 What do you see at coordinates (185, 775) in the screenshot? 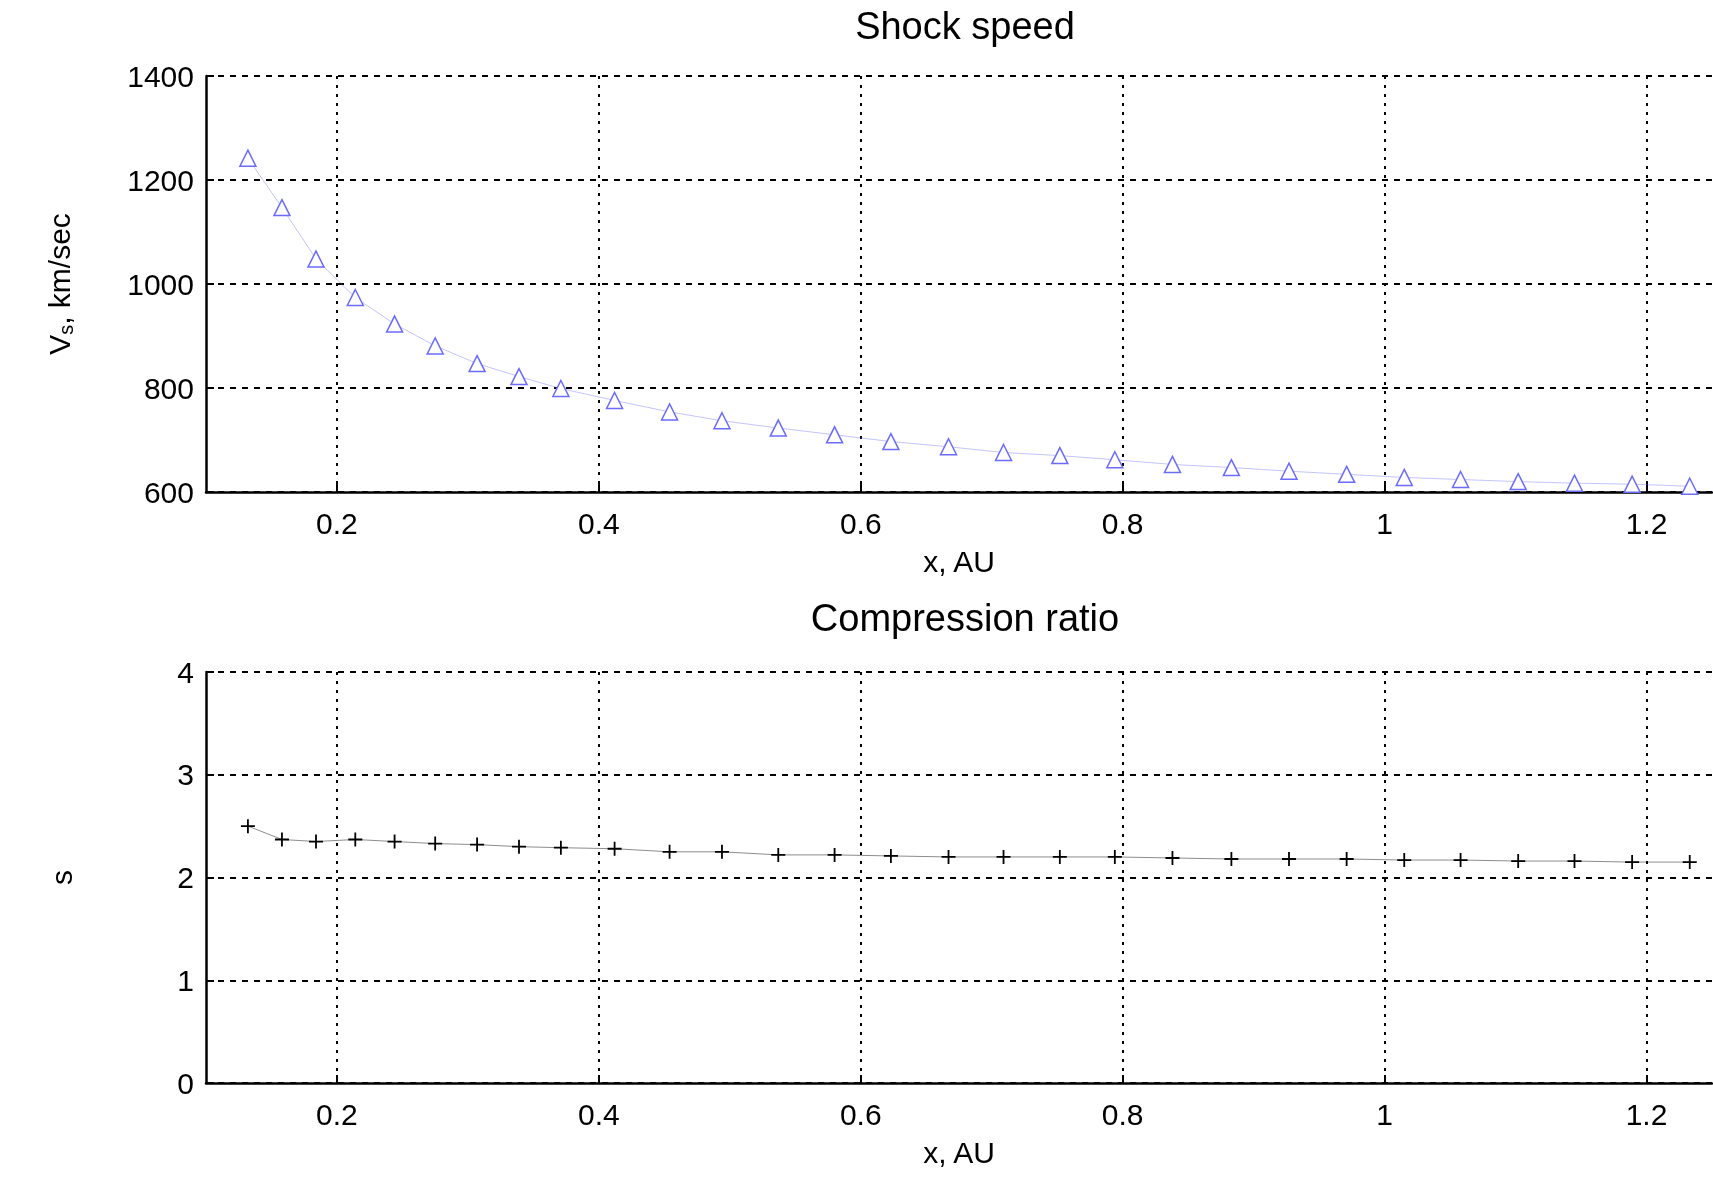
I see `y-tick-label: 3` at bounding box center [185, 775].